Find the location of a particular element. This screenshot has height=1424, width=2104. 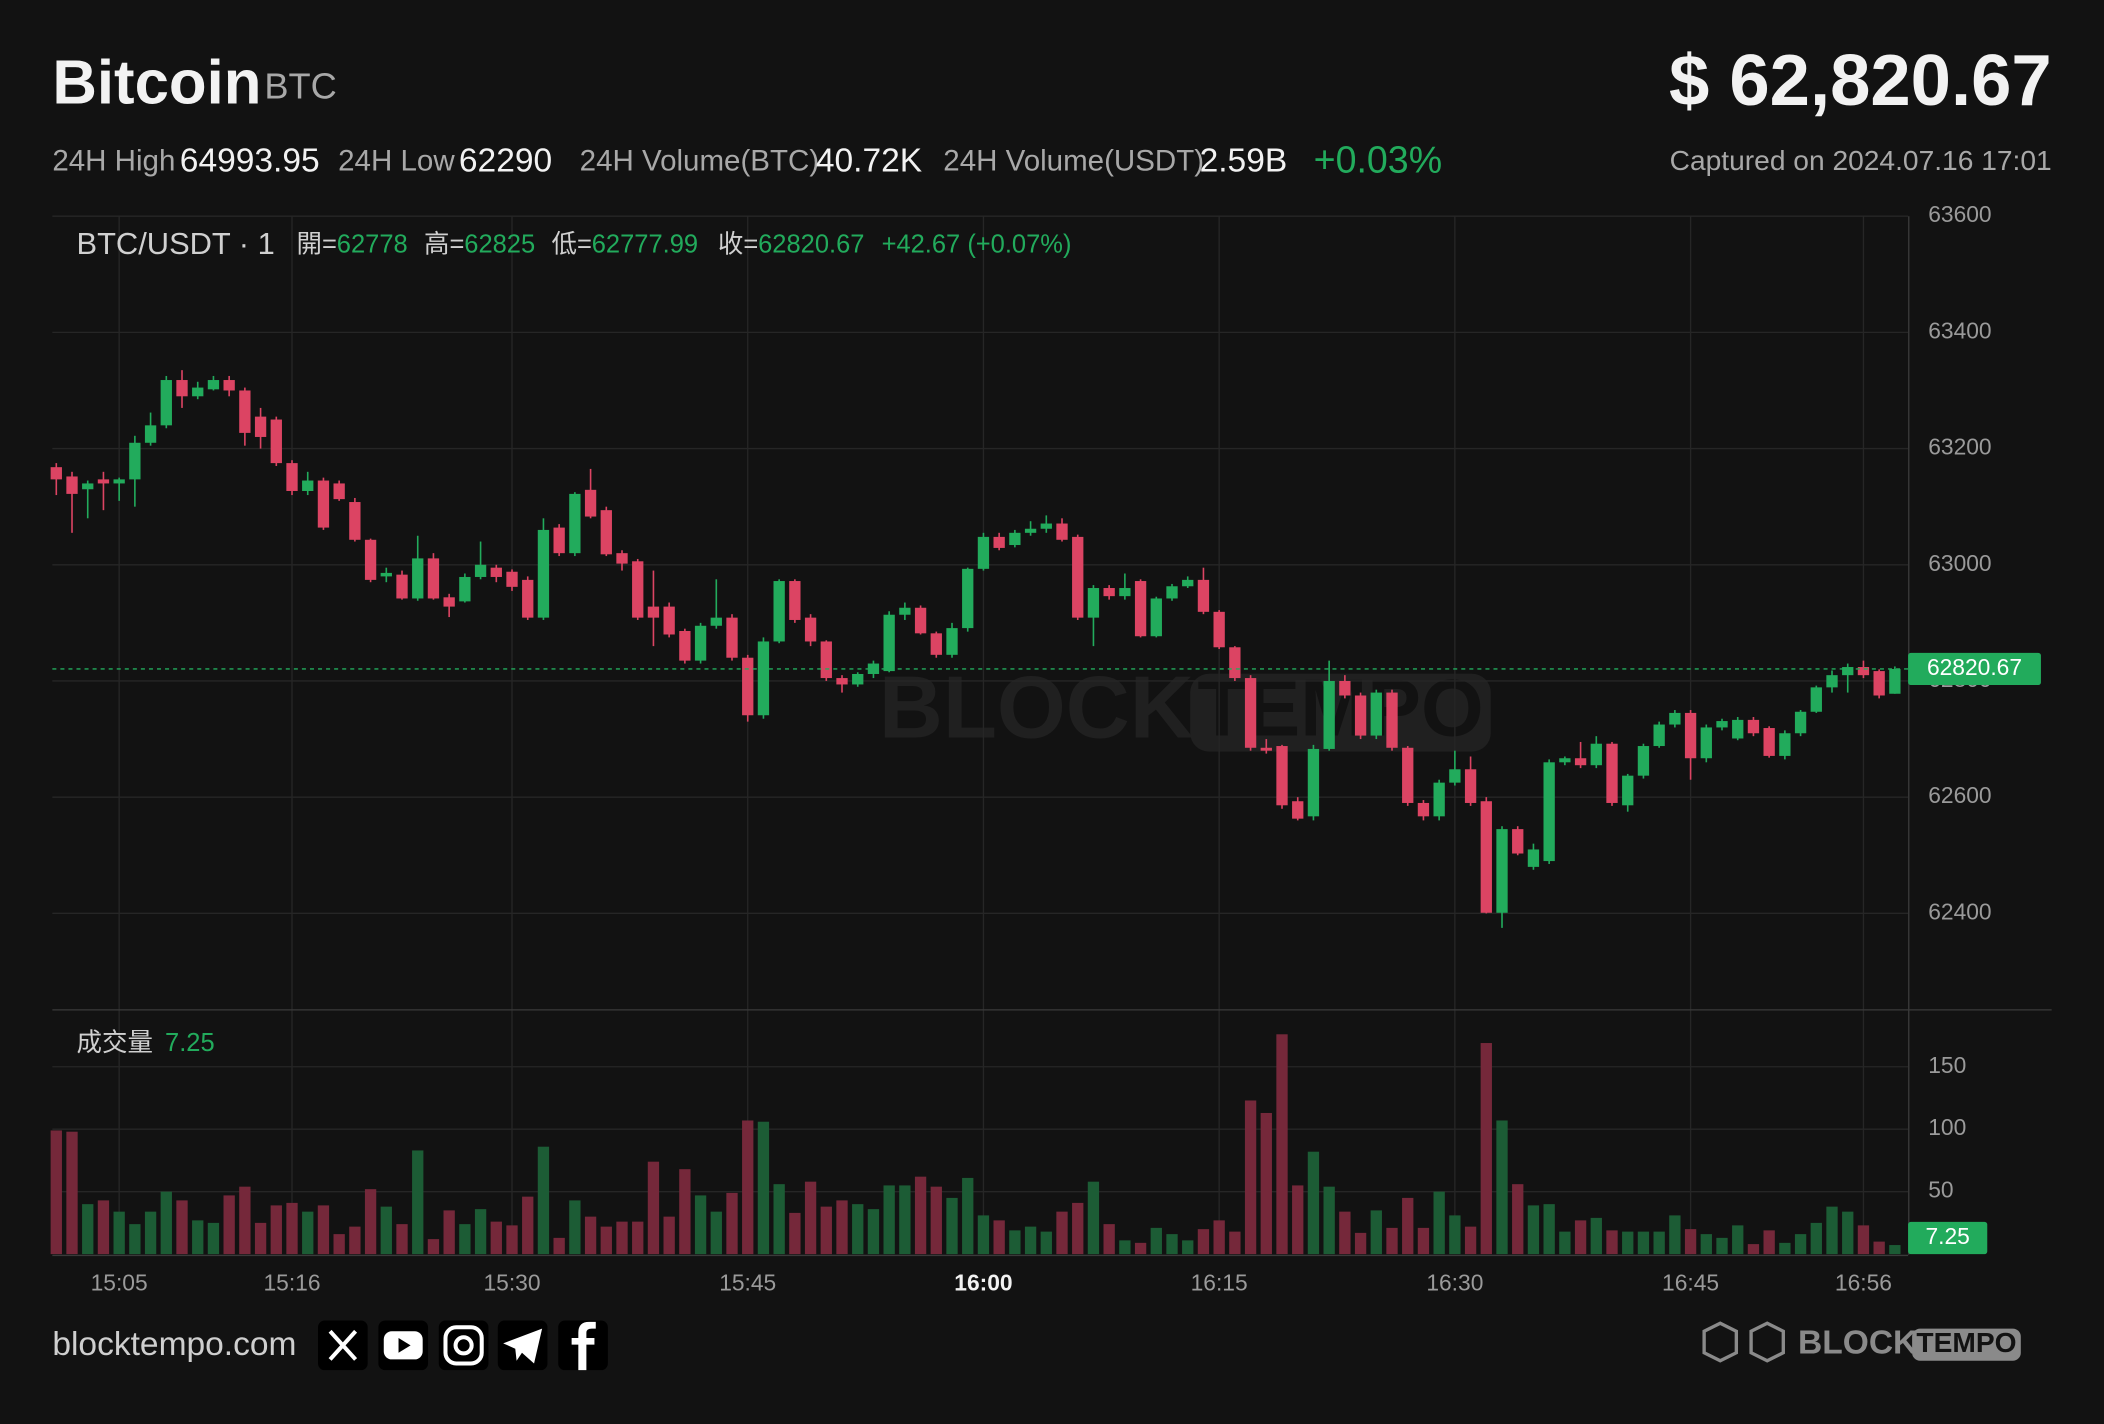

stat-value: 2.59B is located at coordinates (1244, 160).